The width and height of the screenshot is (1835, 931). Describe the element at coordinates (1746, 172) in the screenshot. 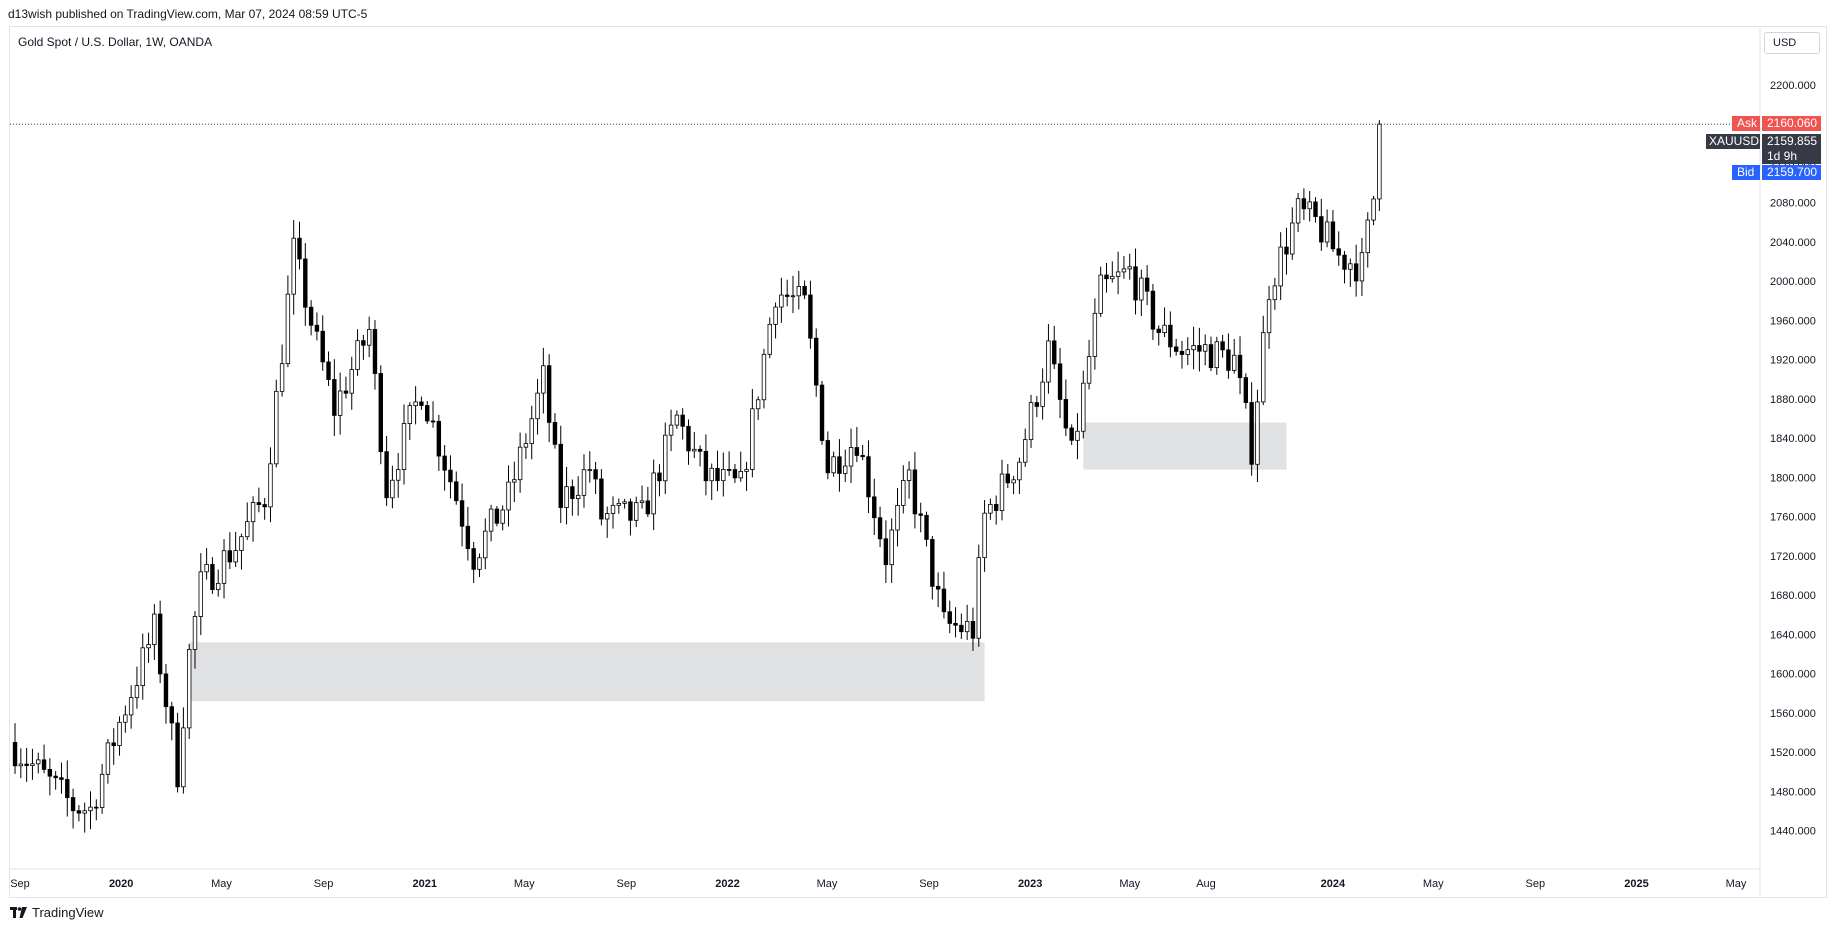

I see `bid-label: Bid` at that location.